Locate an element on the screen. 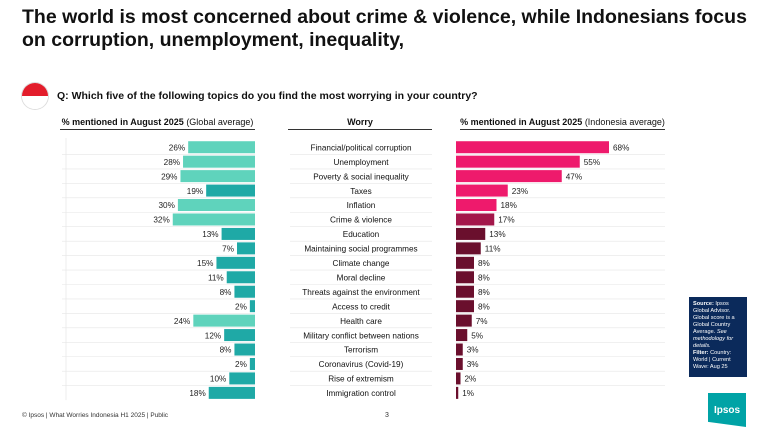  global-value-label: 2% is located at coordinates (241, 364).